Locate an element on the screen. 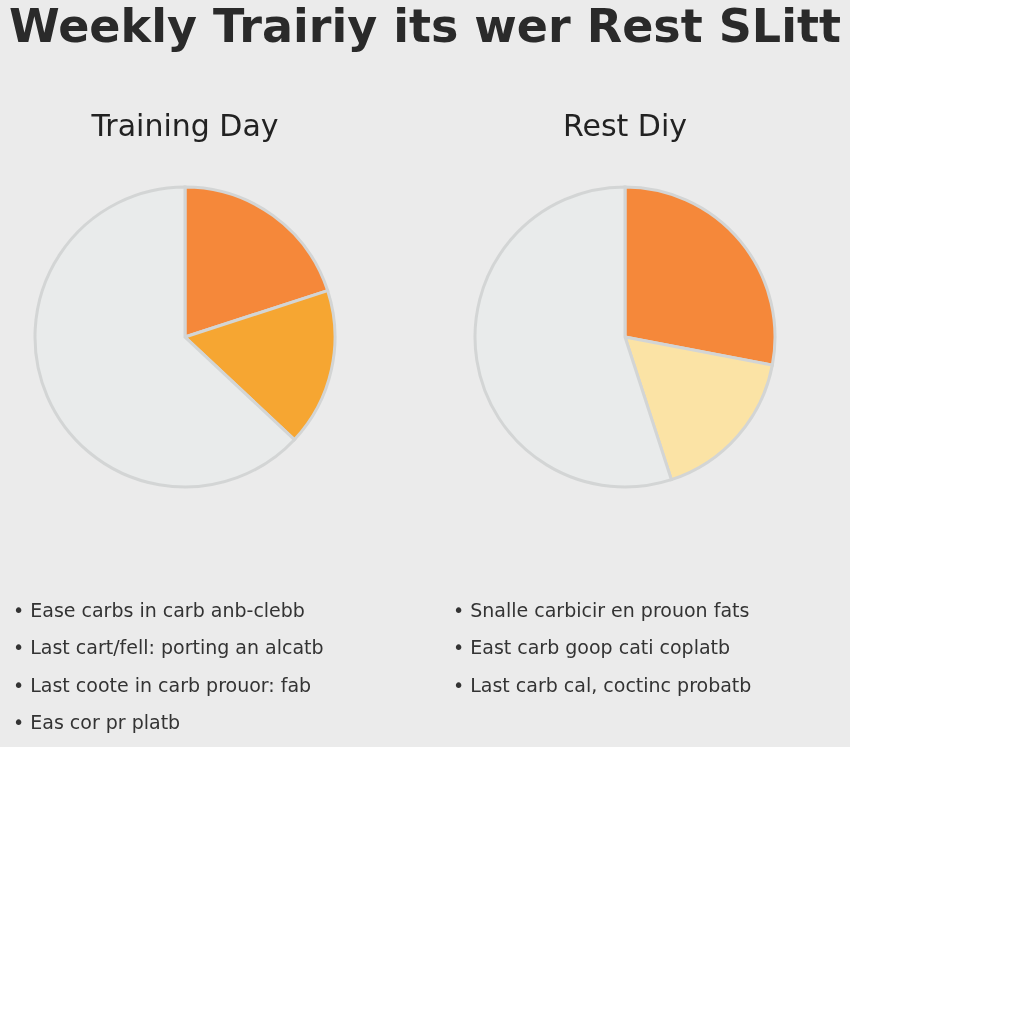 This screenshot has width=1024, height=1024. text: • Snalle carbicir en prouon fats is located at coordinates (601, 609).